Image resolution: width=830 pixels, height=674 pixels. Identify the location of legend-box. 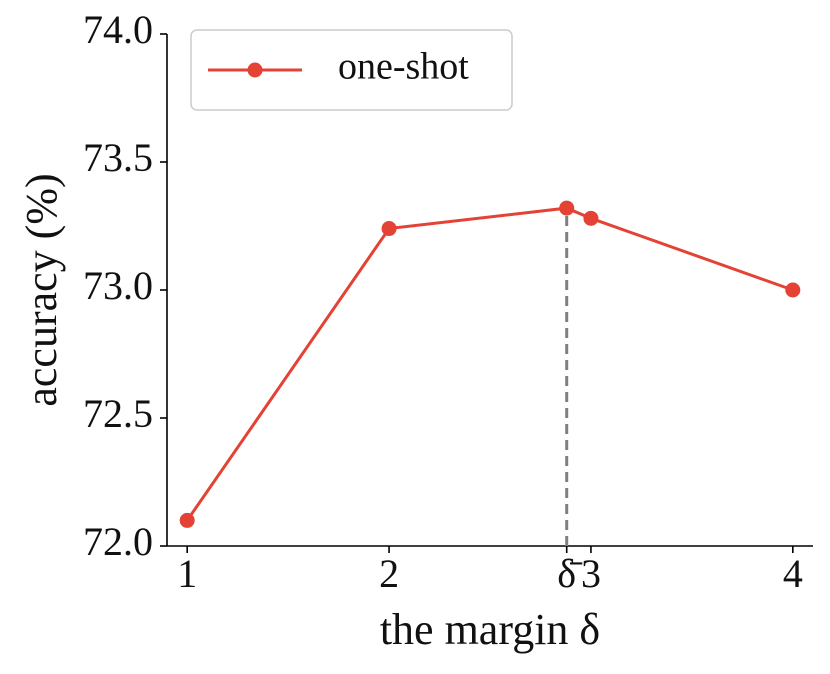
(351, 70).